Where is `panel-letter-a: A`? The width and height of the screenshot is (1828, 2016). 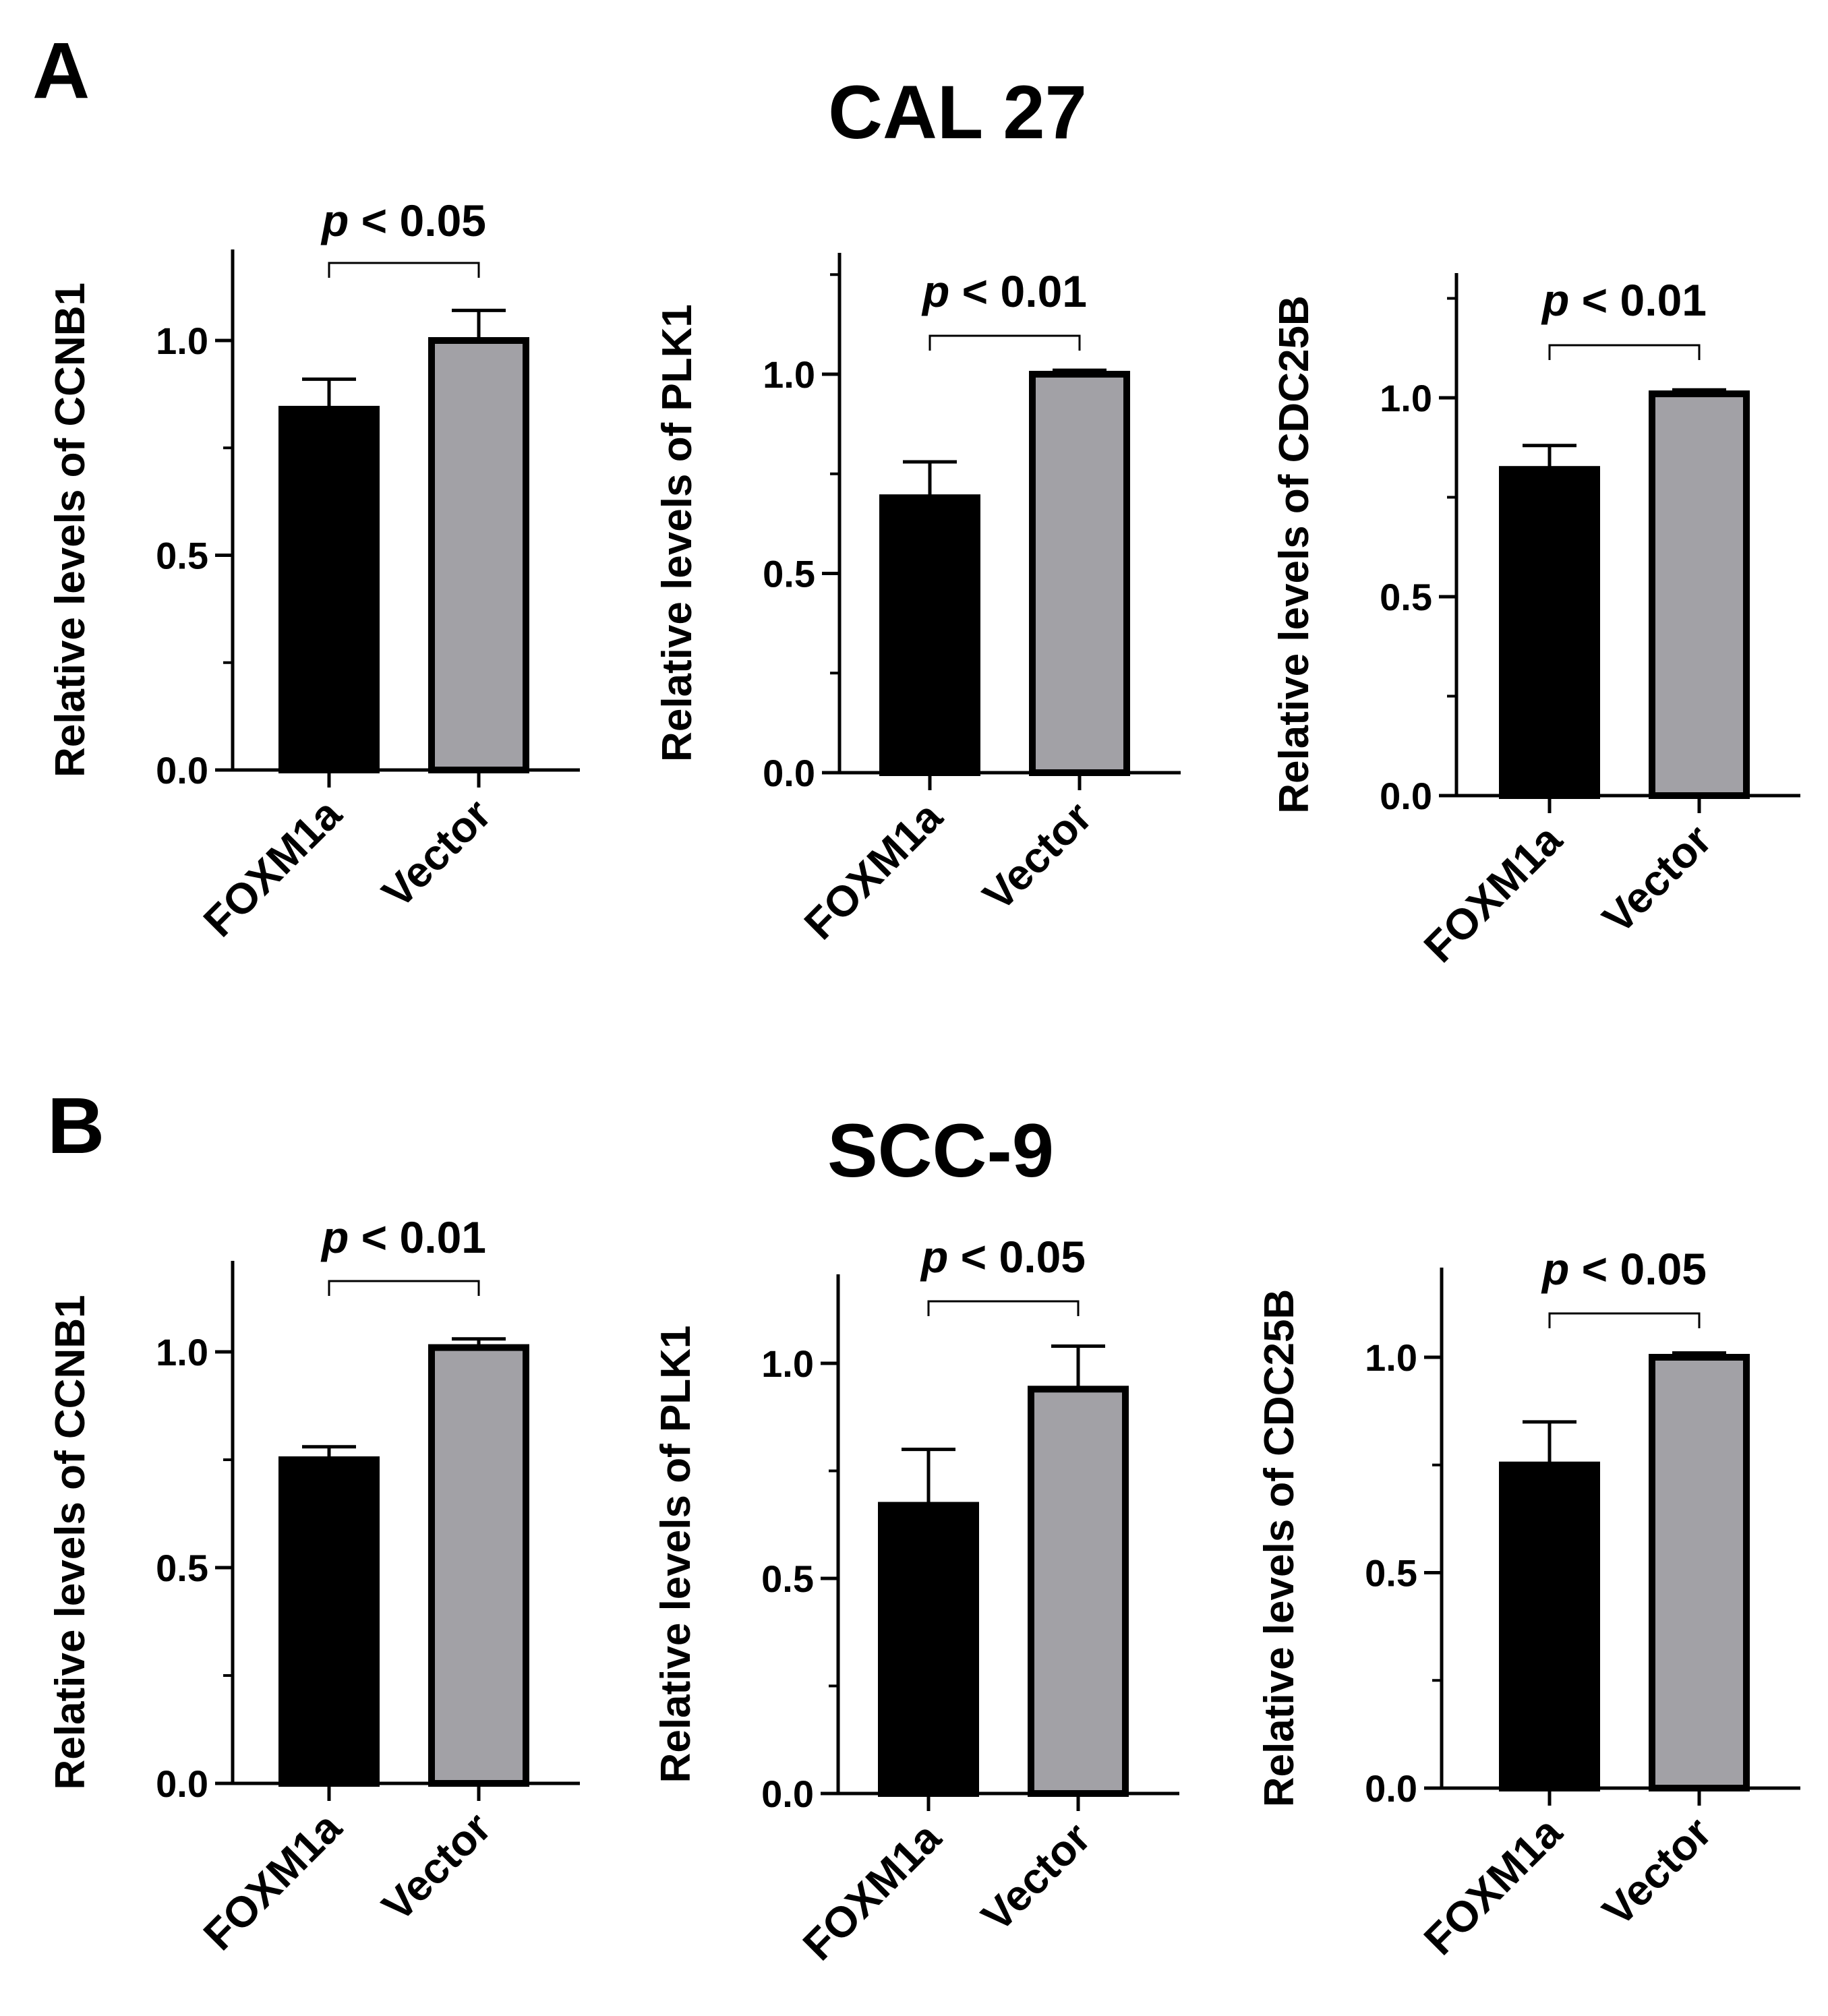 panel-letter-a: A is located at coordinates (61, 70).